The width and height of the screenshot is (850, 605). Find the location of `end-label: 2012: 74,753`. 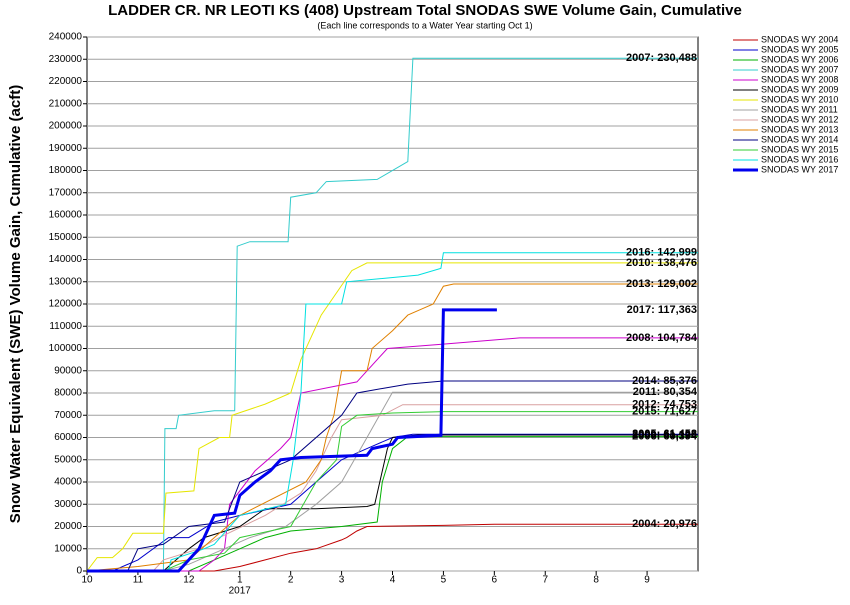

end-label: 2012: 74,753 is located at coordinates (664, 405).